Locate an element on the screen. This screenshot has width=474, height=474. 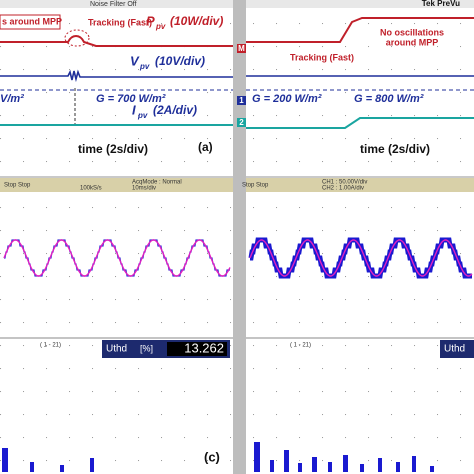
label: V is located at coordinates (135, 60).